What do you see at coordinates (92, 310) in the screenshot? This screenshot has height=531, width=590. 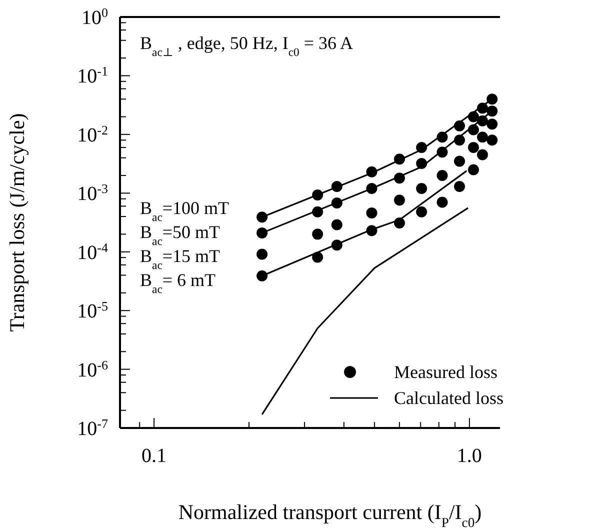 I see `y-tick-label: 10$^{-5}$` at bounding box center [92, 310].